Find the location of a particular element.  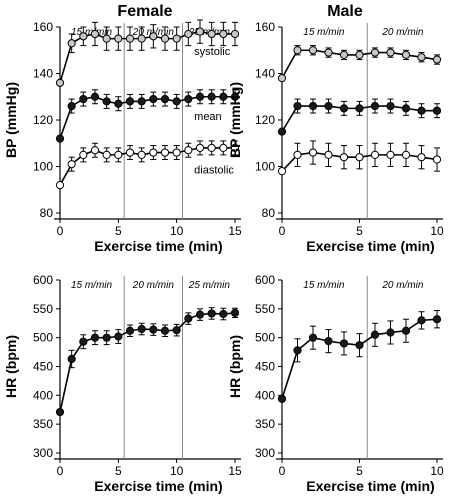

series-line-HR is located at coordinates (147, 362).